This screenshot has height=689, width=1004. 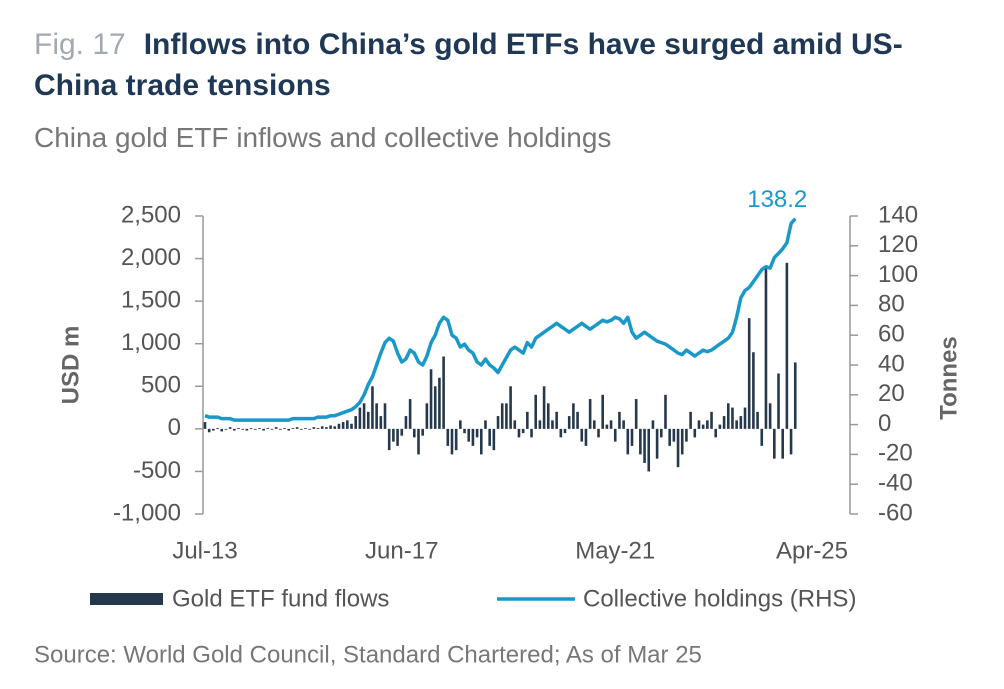 What do you see at coordinates (948, 378) in the screenshot?
I see `y2-axis-label: Tonnes` at bounding box center [948, 378].